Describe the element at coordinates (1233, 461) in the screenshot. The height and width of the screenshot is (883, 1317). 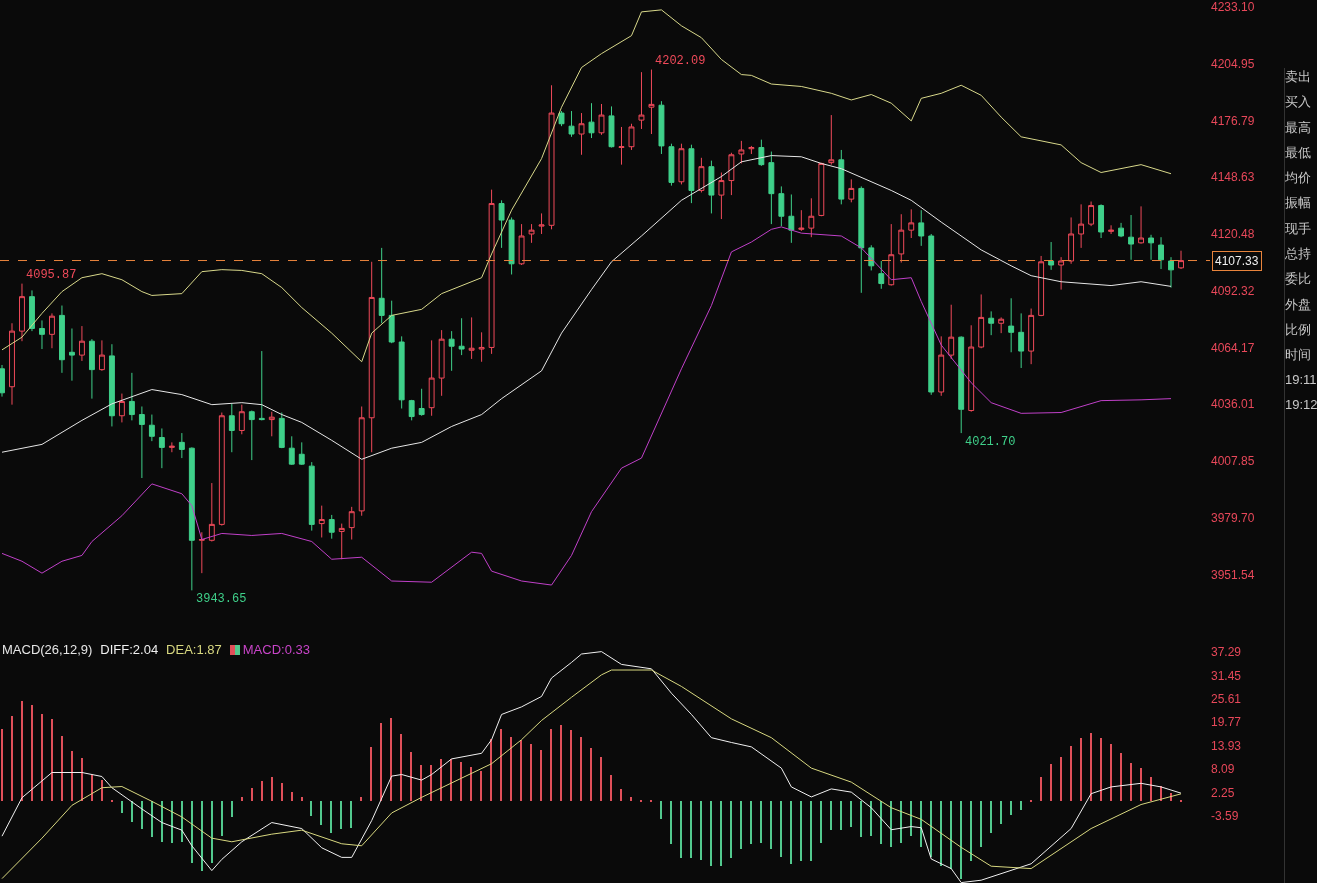
I see `y-tick-label: 4007.85` at that location.